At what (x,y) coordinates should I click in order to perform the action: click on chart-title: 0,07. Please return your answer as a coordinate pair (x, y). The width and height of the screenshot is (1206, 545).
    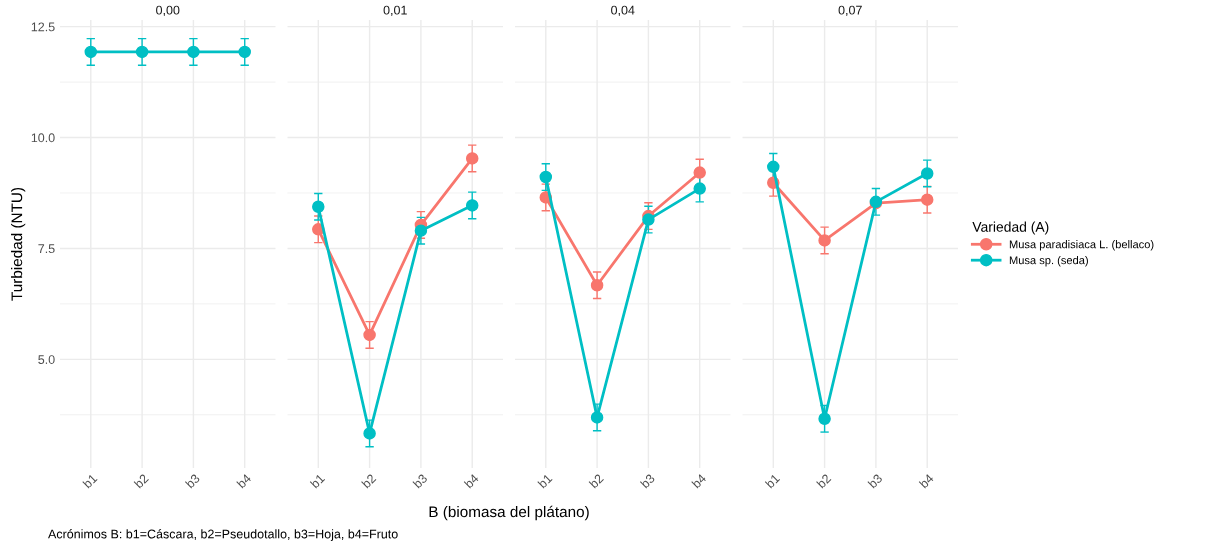
    Looking at the image, I should click on (850, 11).